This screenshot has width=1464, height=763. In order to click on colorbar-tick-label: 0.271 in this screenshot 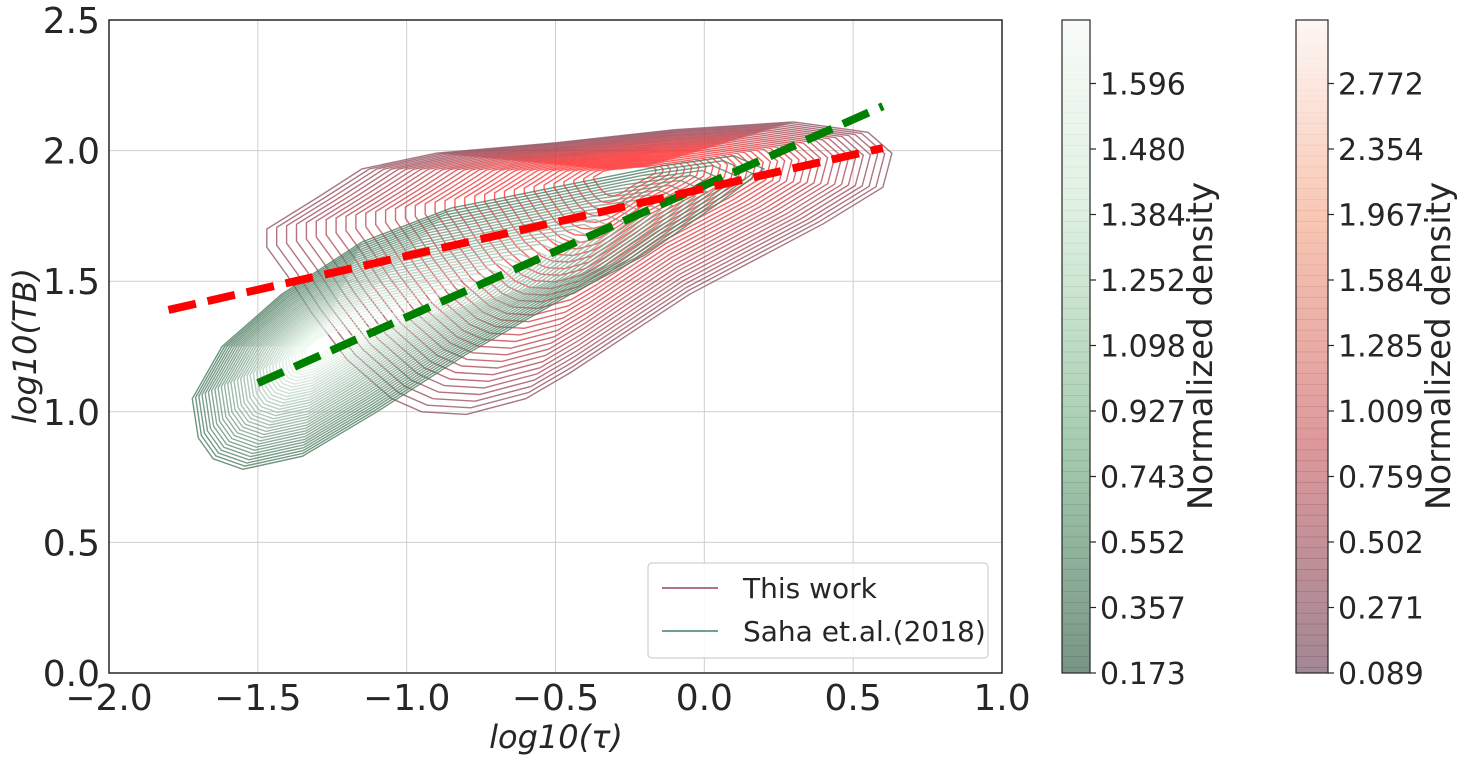, I will do `click(1381, 609)`.